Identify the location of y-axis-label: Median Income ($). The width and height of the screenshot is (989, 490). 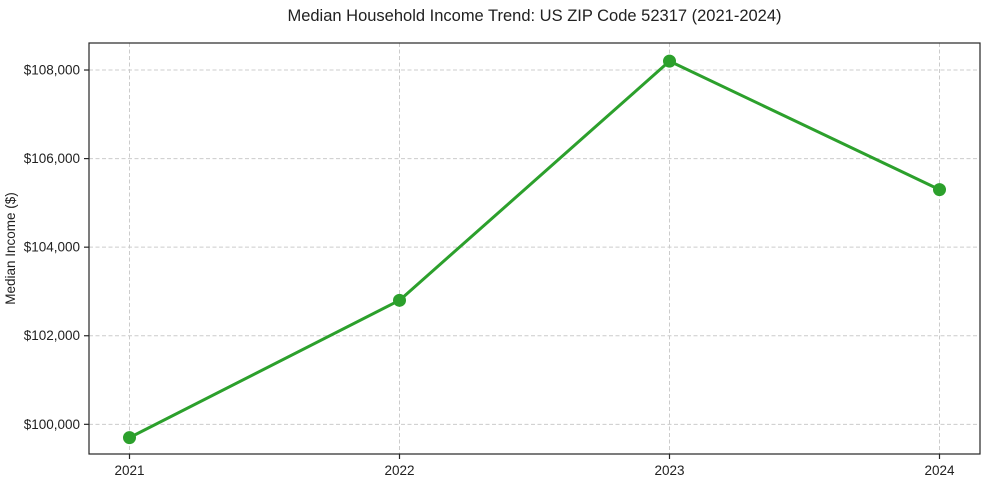
(10, 248).